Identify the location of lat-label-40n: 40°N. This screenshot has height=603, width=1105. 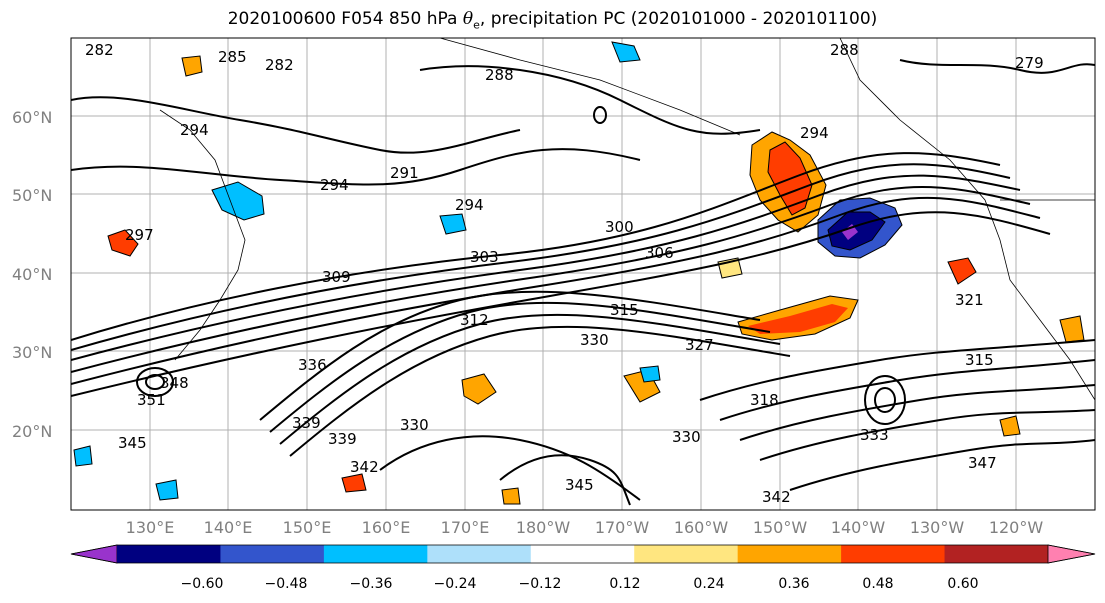
(32, 274).